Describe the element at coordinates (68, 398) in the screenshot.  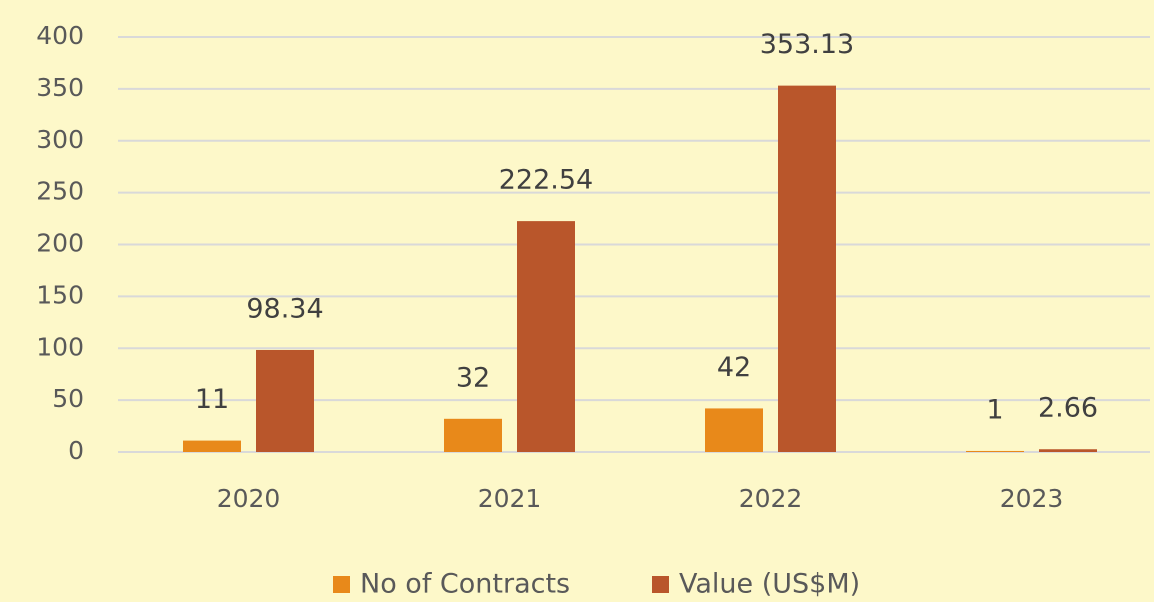
I see `y-tick-label: 50` at that location.